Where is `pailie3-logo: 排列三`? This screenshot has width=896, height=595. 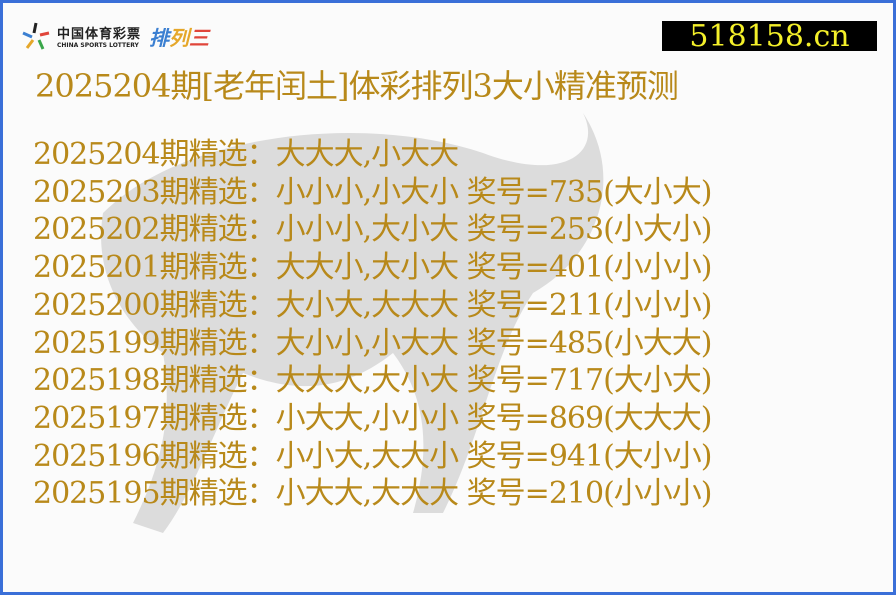
pailie3-logo: 排列三 is located at coordinates (179, 36).